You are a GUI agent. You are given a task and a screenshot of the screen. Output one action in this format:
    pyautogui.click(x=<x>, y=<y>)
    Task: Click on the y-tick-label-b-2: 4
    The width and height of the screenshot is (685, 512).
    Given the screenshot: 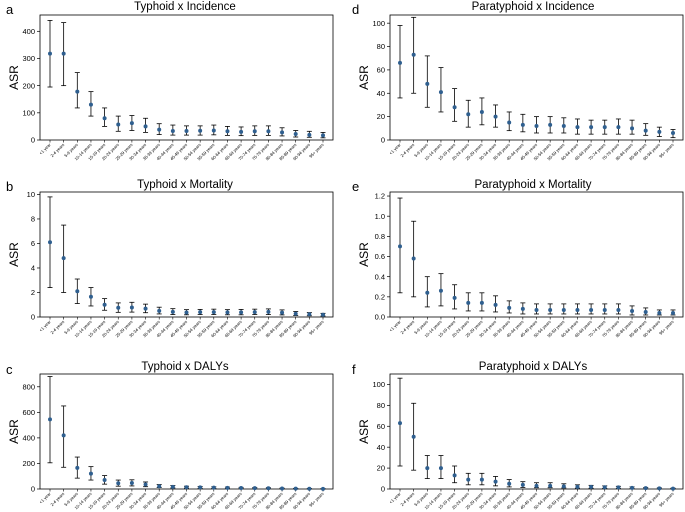 What is the action you would take?
    pyautogui.click(x=33, y=268)
    